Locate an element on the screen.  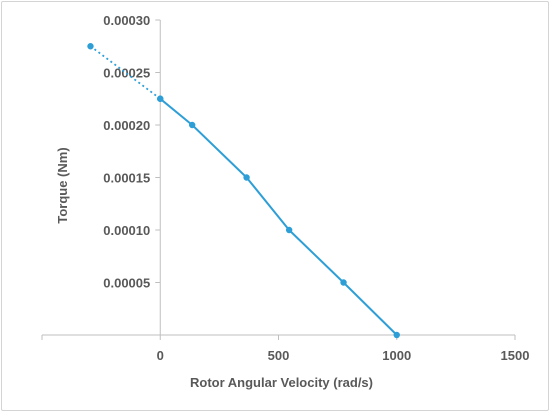
x-tick-label: 1000 is located at coordinates (396, 355).